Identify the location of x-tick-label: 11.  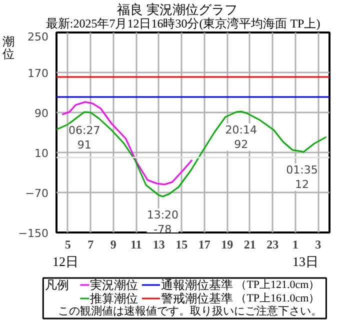
(136, 245).